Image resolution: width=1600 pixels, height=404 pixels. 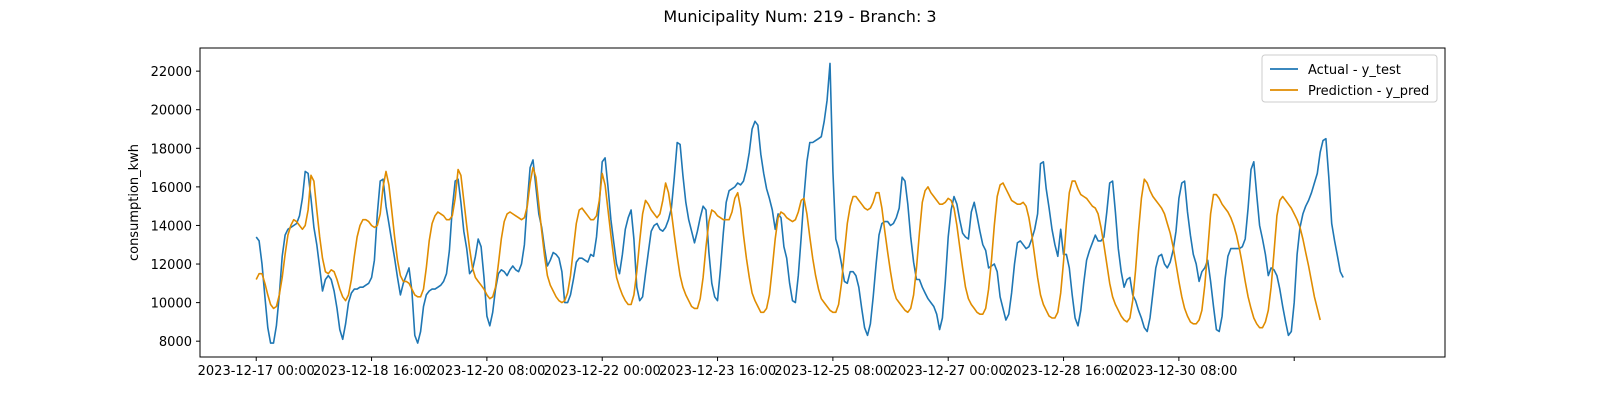 What do you see at coordinates (948, 371) in the screenshot?
I see `x-tick-label-6: 2023-12-27 00:00` at bounding box center [948, 371].